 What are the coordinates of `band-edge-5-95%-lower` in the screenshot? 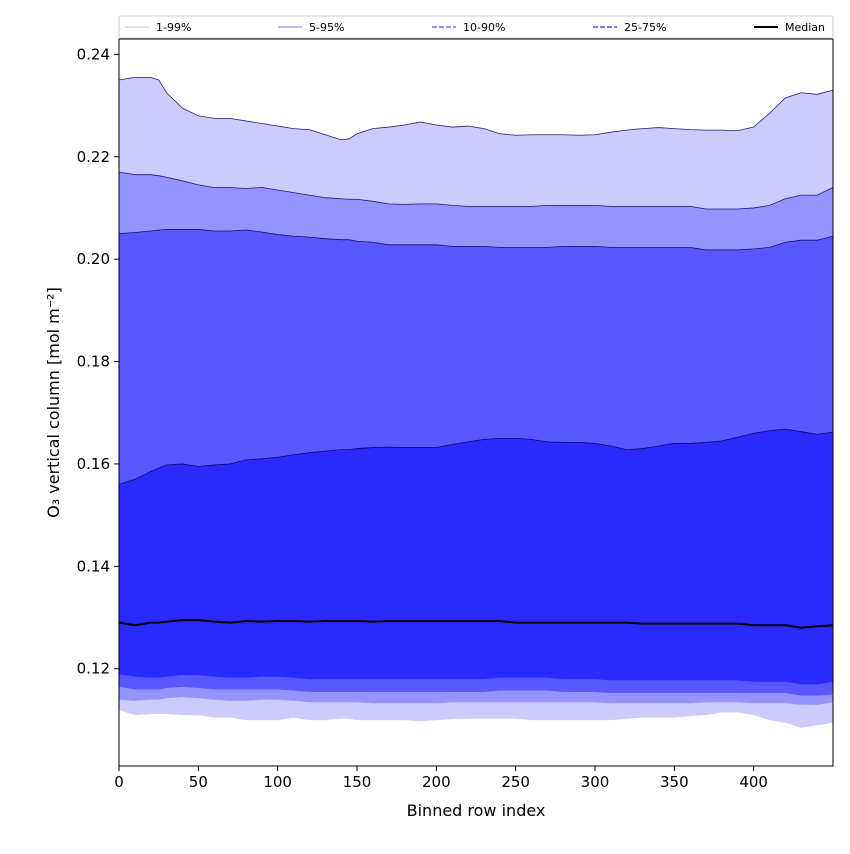 It's located at (476, 700).